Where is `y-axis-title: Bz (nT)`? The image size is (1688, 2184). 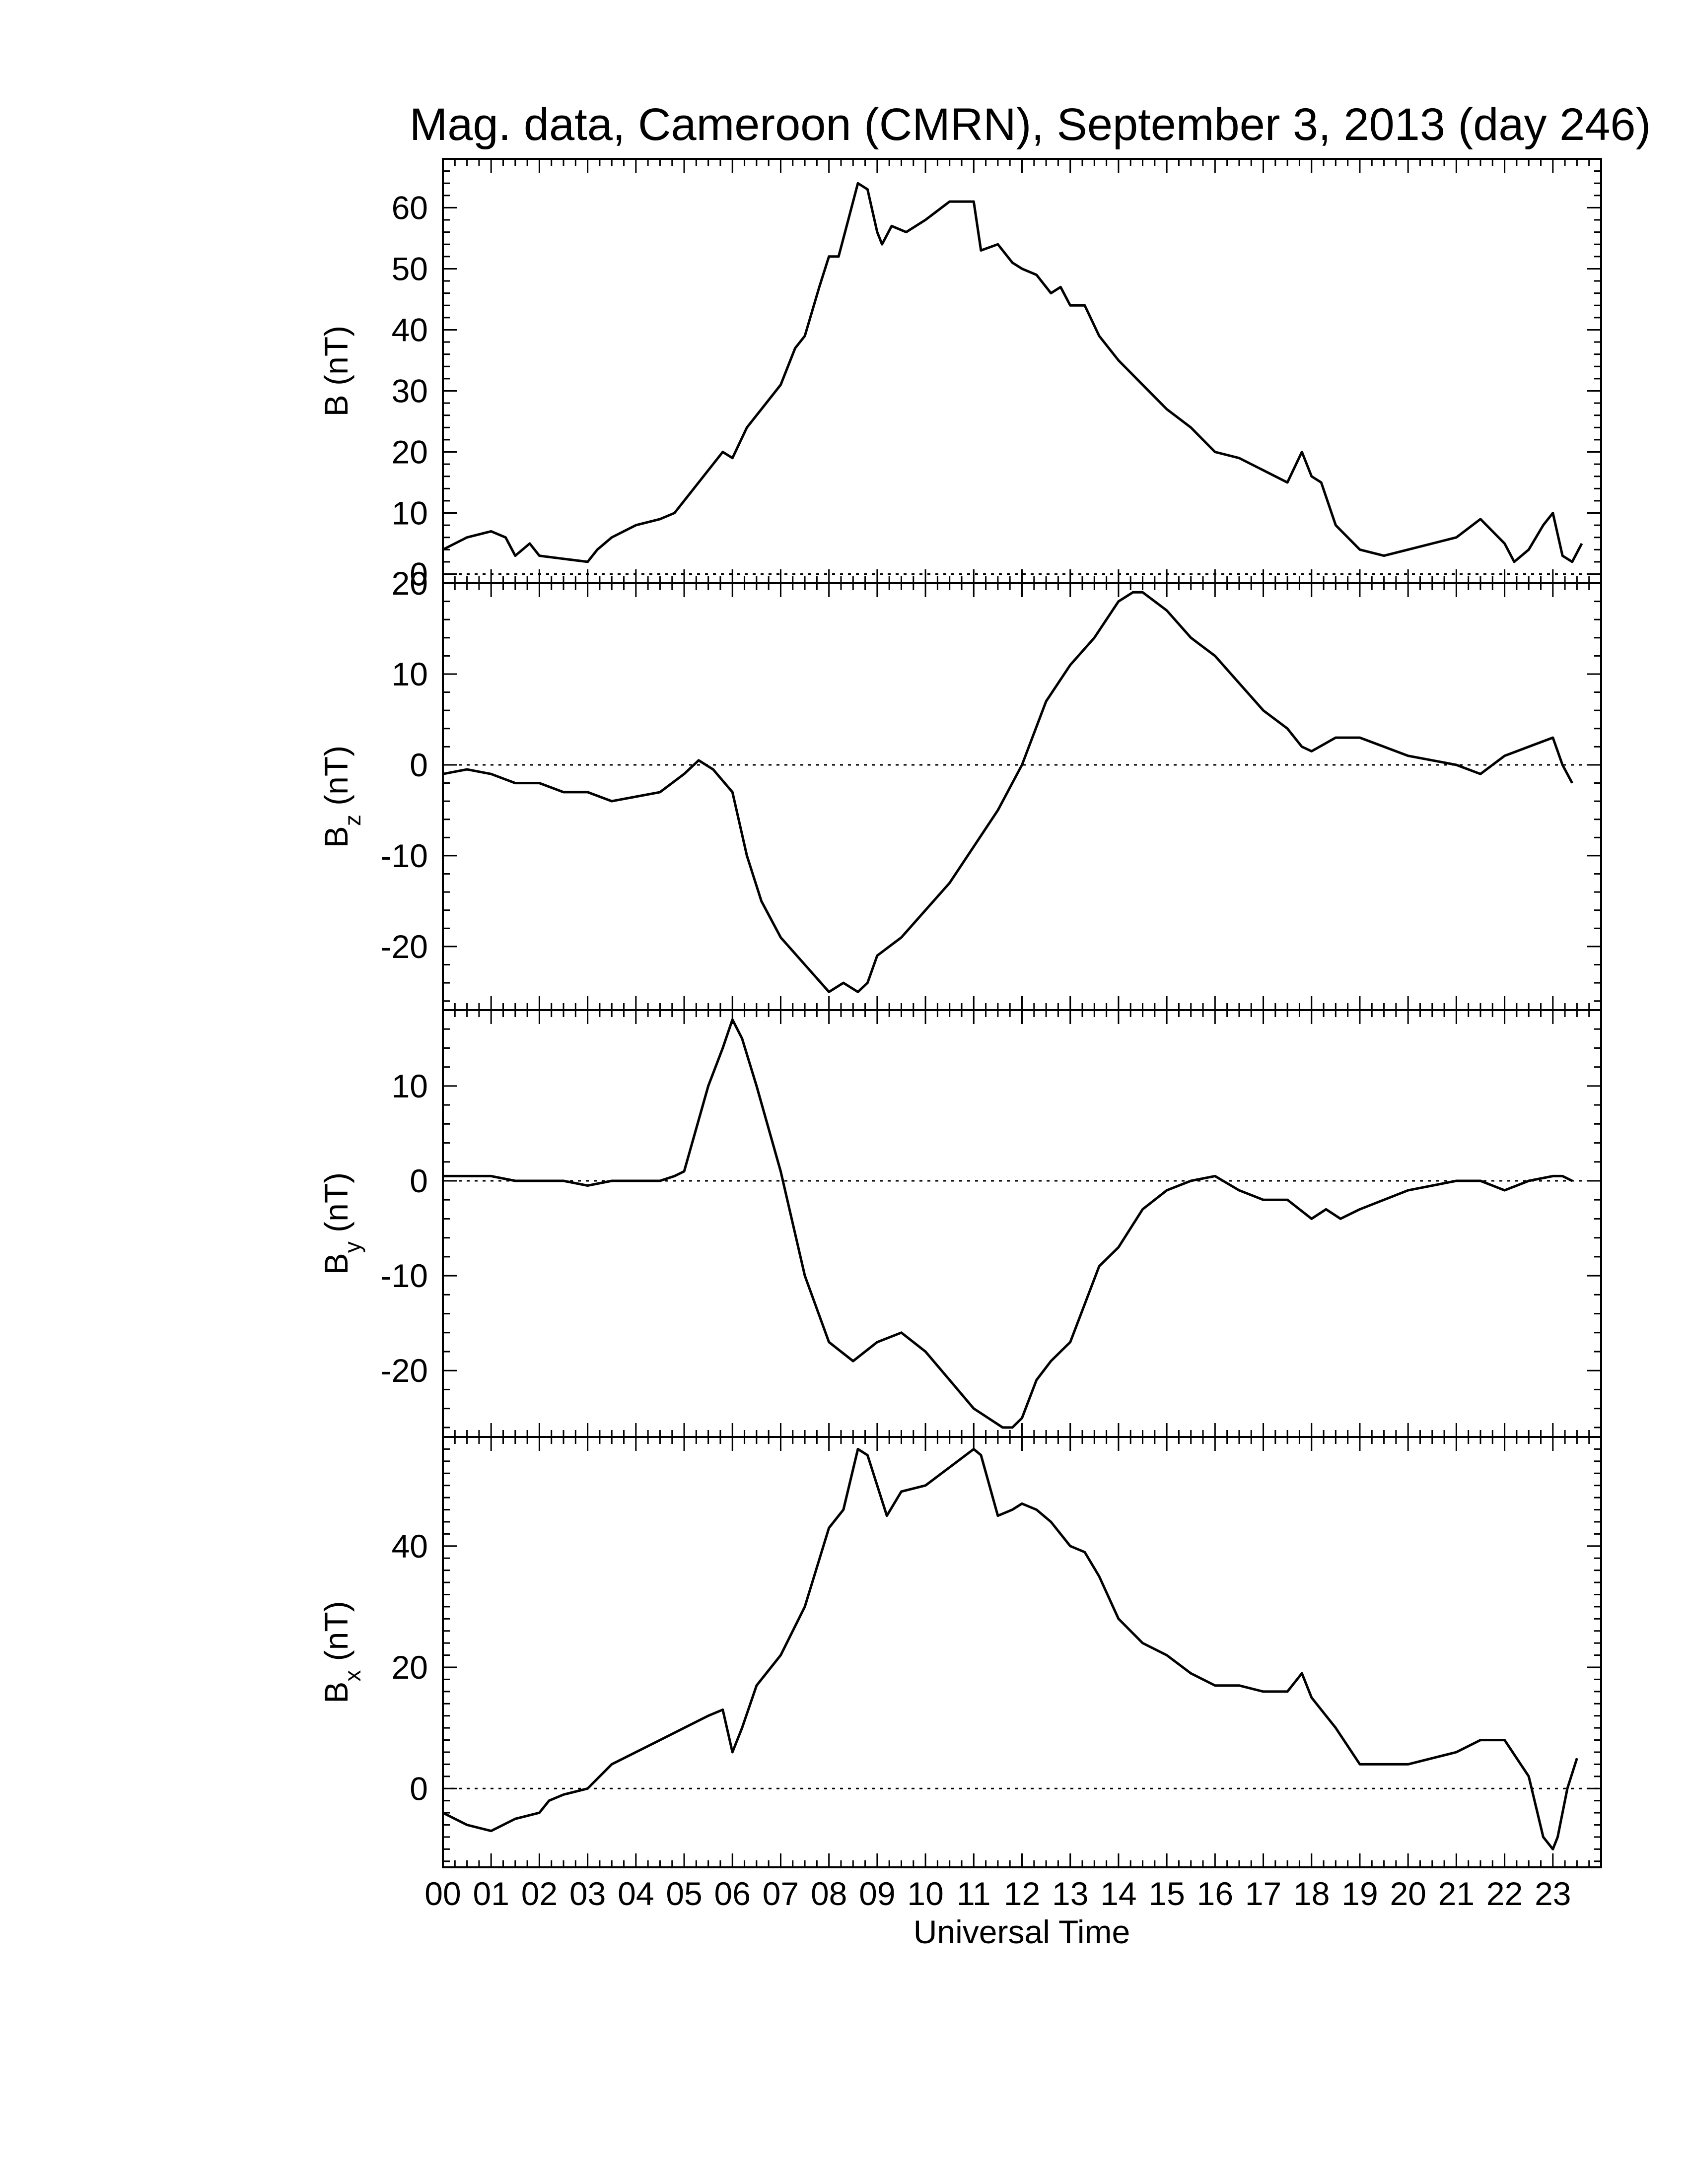 y-axis-title: Bz (nT) is located at coordinates (341, 797).